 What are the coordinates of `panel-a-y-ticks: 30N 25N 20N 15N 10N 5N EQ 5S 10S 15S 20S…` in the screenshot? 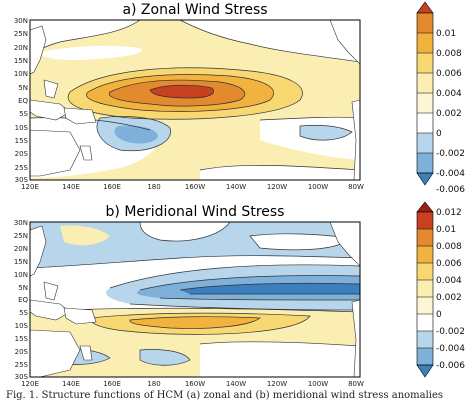 It's located at (21, 100).